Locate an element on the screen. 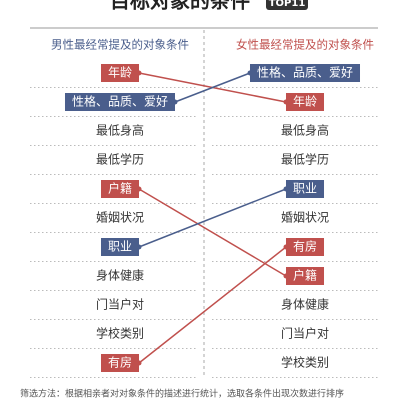  title: 目标对象的条件 is located at coordinates (180, 6).